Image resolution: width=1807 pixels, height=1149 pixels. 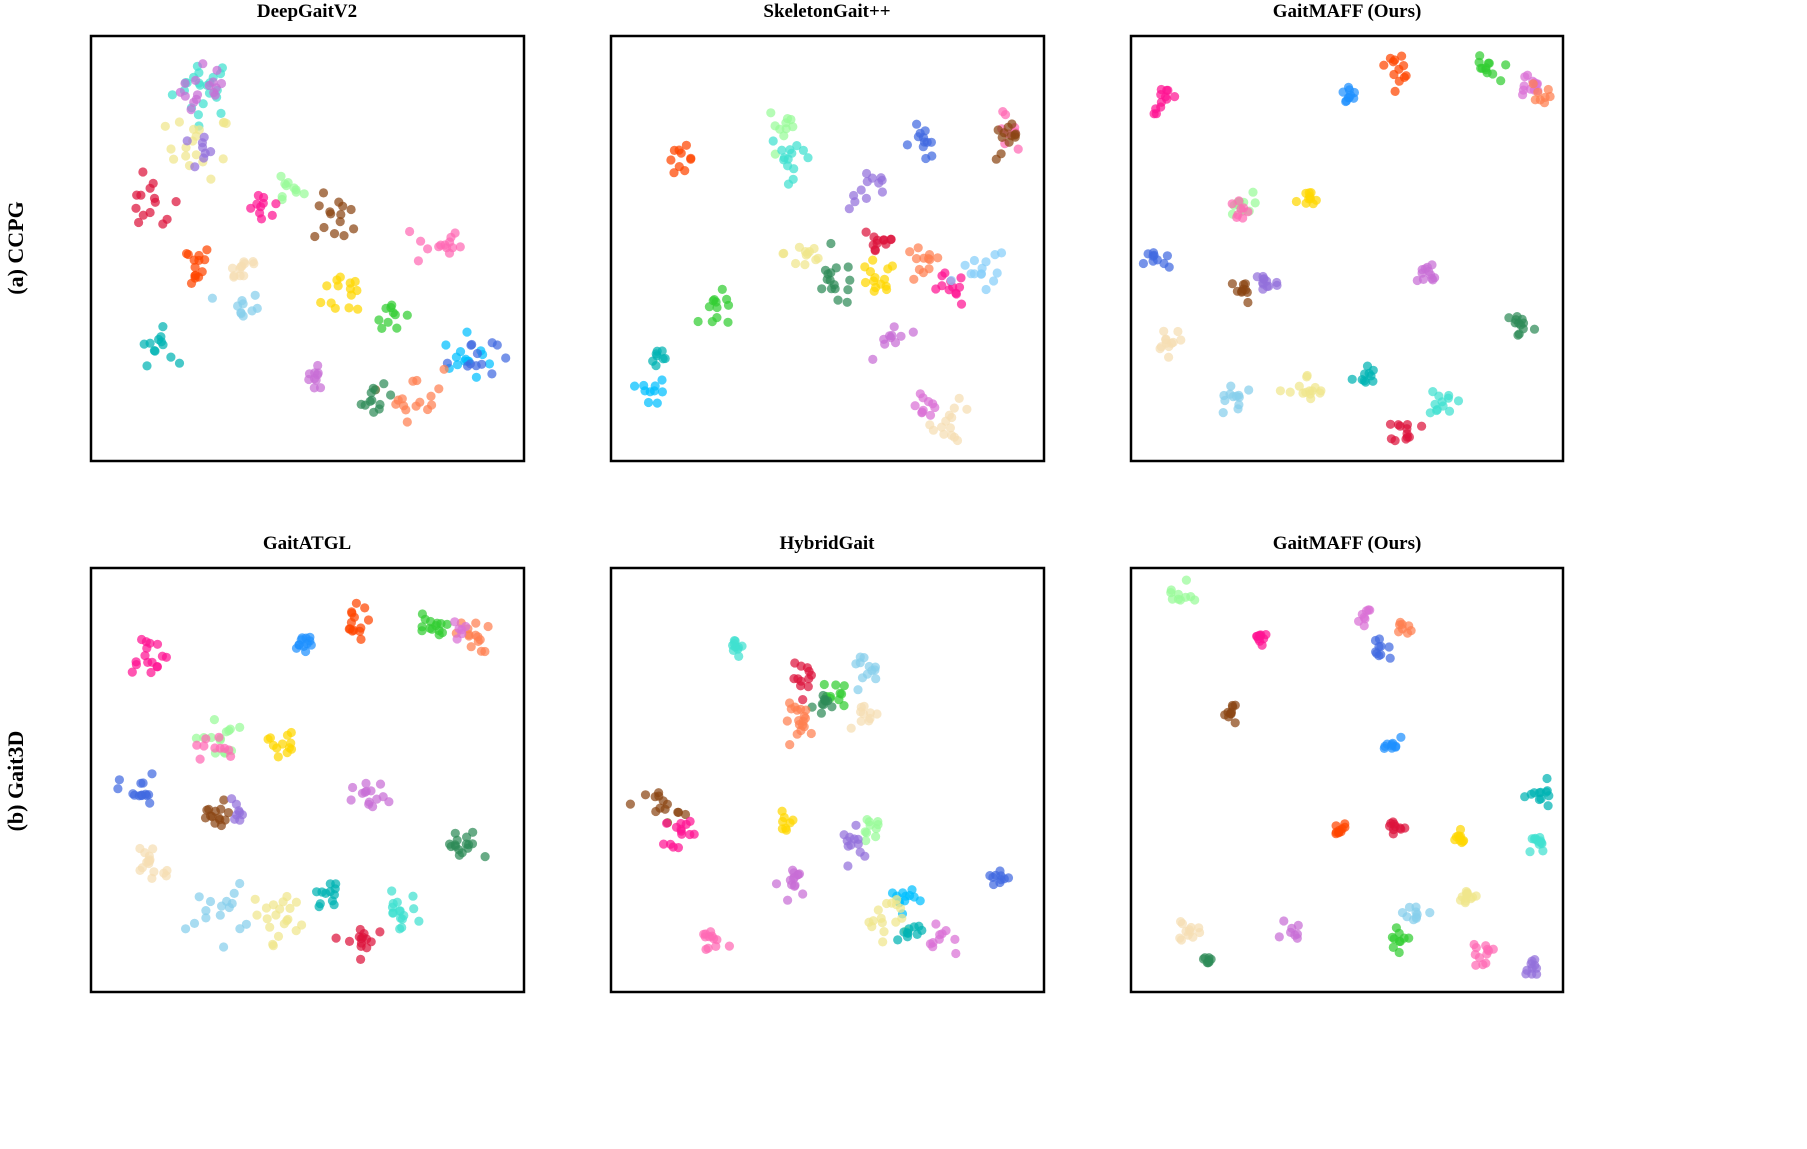 I want to click on plot-frame, so click(x=1347, y=248).